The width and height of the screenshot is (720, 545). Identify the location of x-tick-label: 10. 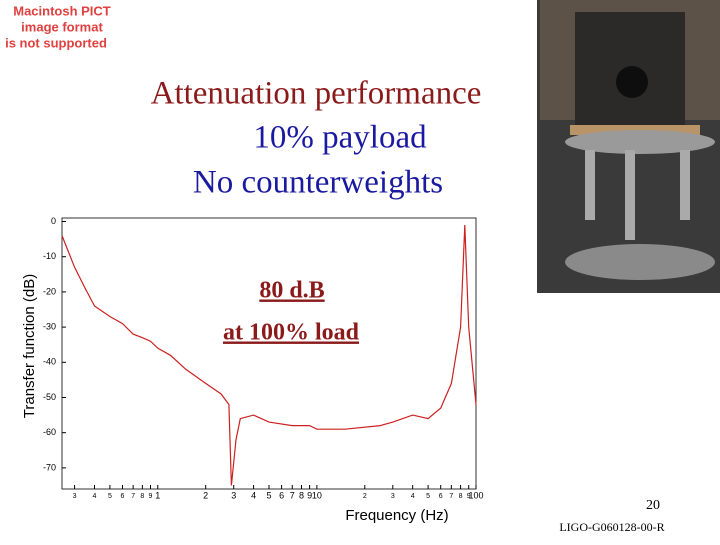
(317, 495).